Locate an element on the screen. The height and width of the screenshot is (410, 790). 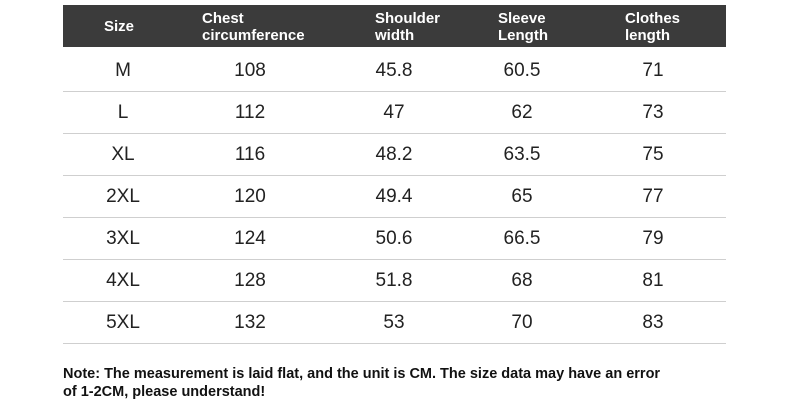
table-cell: 124 is located at coordinates (250, 238).